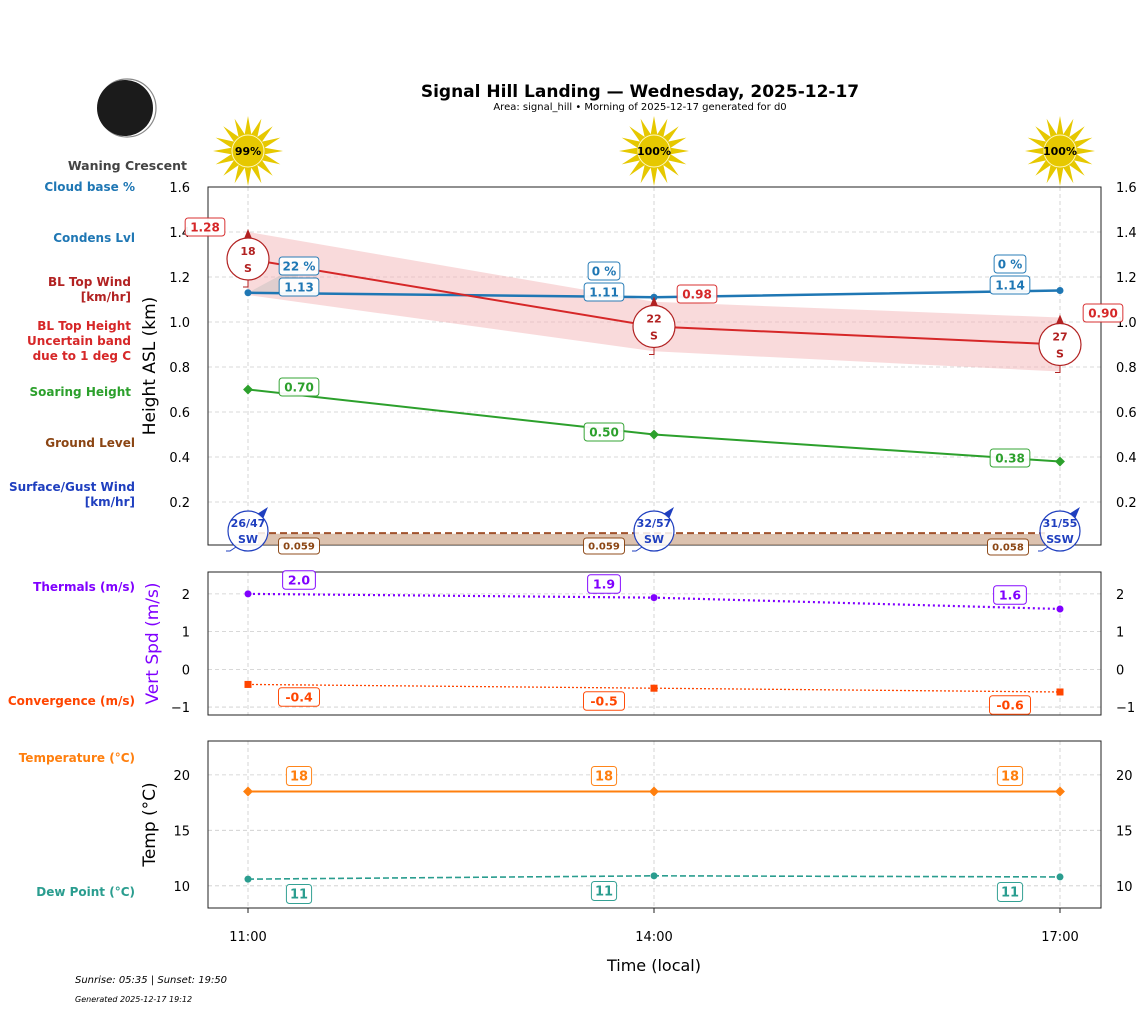 The width and height of the screenshot is (1147, 1011). What do you see at coordinates (654, 824) in the screenshot?
I see `plot-frame` at bounding box center [654, 824].